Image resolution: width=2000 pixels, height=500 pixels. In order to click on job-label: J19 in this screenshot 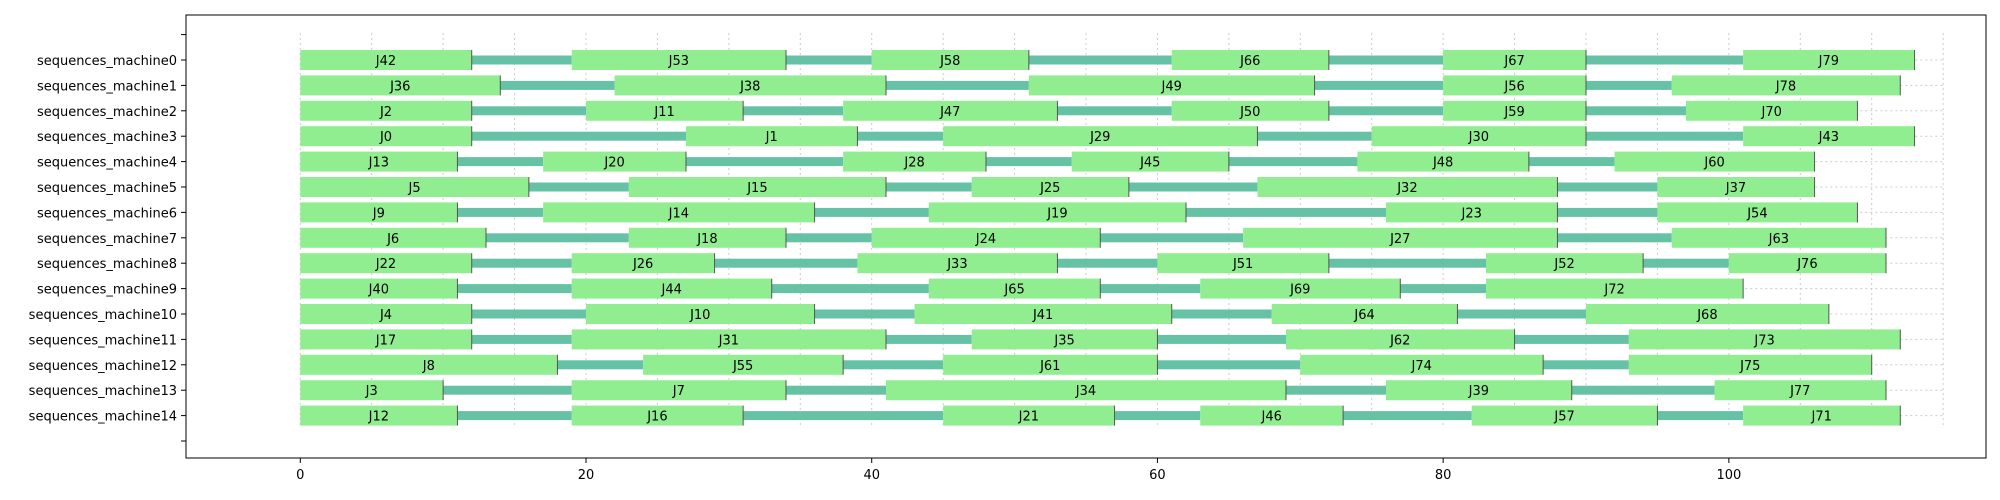, I will do `click(1056, 213)`.